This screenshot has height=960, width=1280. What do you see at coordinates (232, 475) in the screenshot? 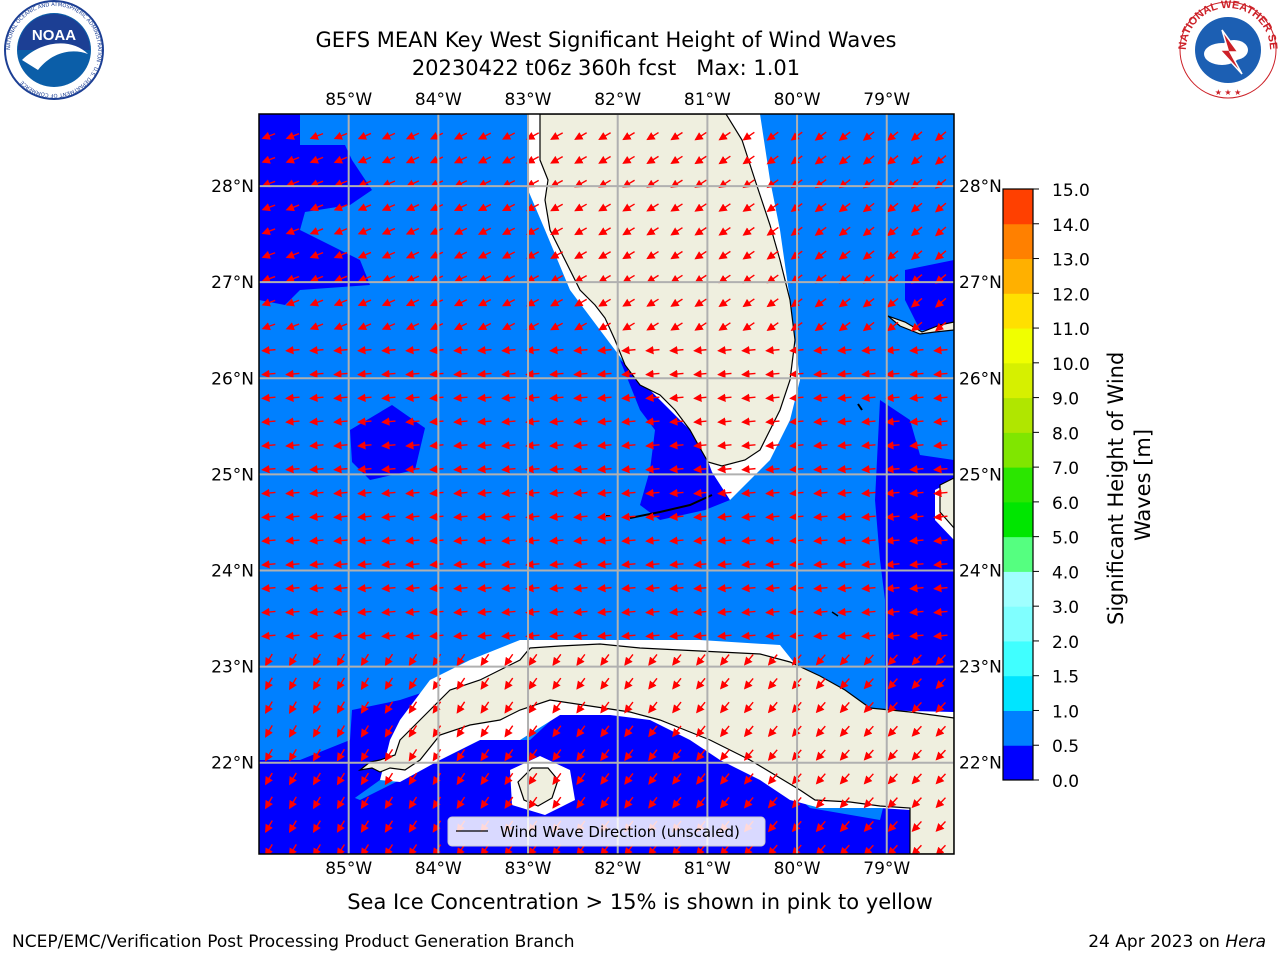
I see `lat-tick-label: 25°N` at bounding box center [232, 475].